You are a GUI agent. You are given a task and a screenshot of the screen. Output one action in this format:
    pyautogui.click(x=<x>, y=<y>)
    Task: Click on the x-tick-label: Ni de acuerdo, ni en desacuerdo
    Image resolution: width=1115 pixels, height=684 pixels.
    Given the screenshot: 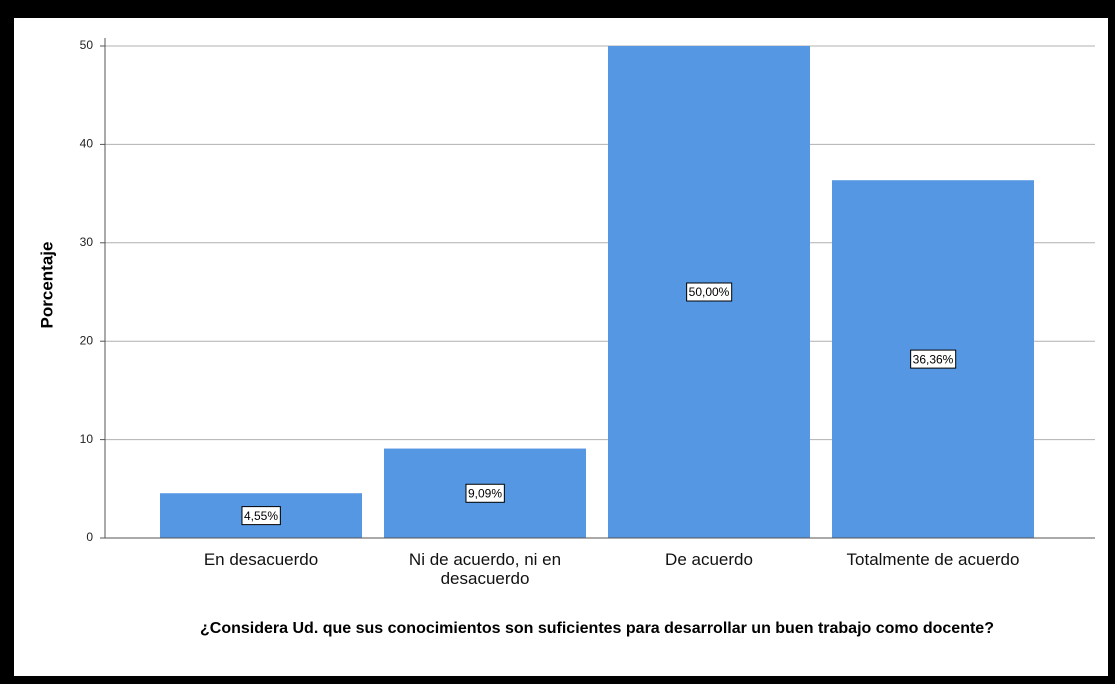 What is the action you would take?
    pyautogui.click(x=485, y=569)
    